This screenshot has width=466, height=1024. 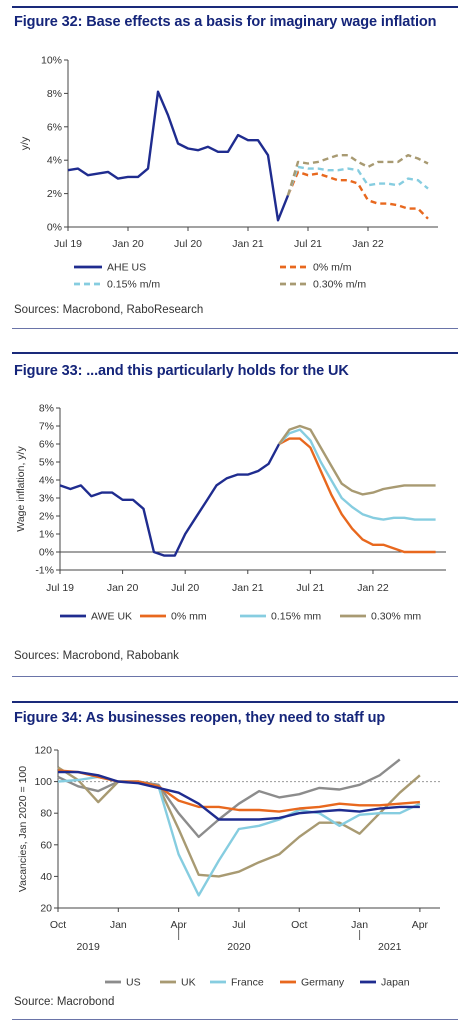 I want to click on series-line-ahe-us, so click(x=178, y=156).